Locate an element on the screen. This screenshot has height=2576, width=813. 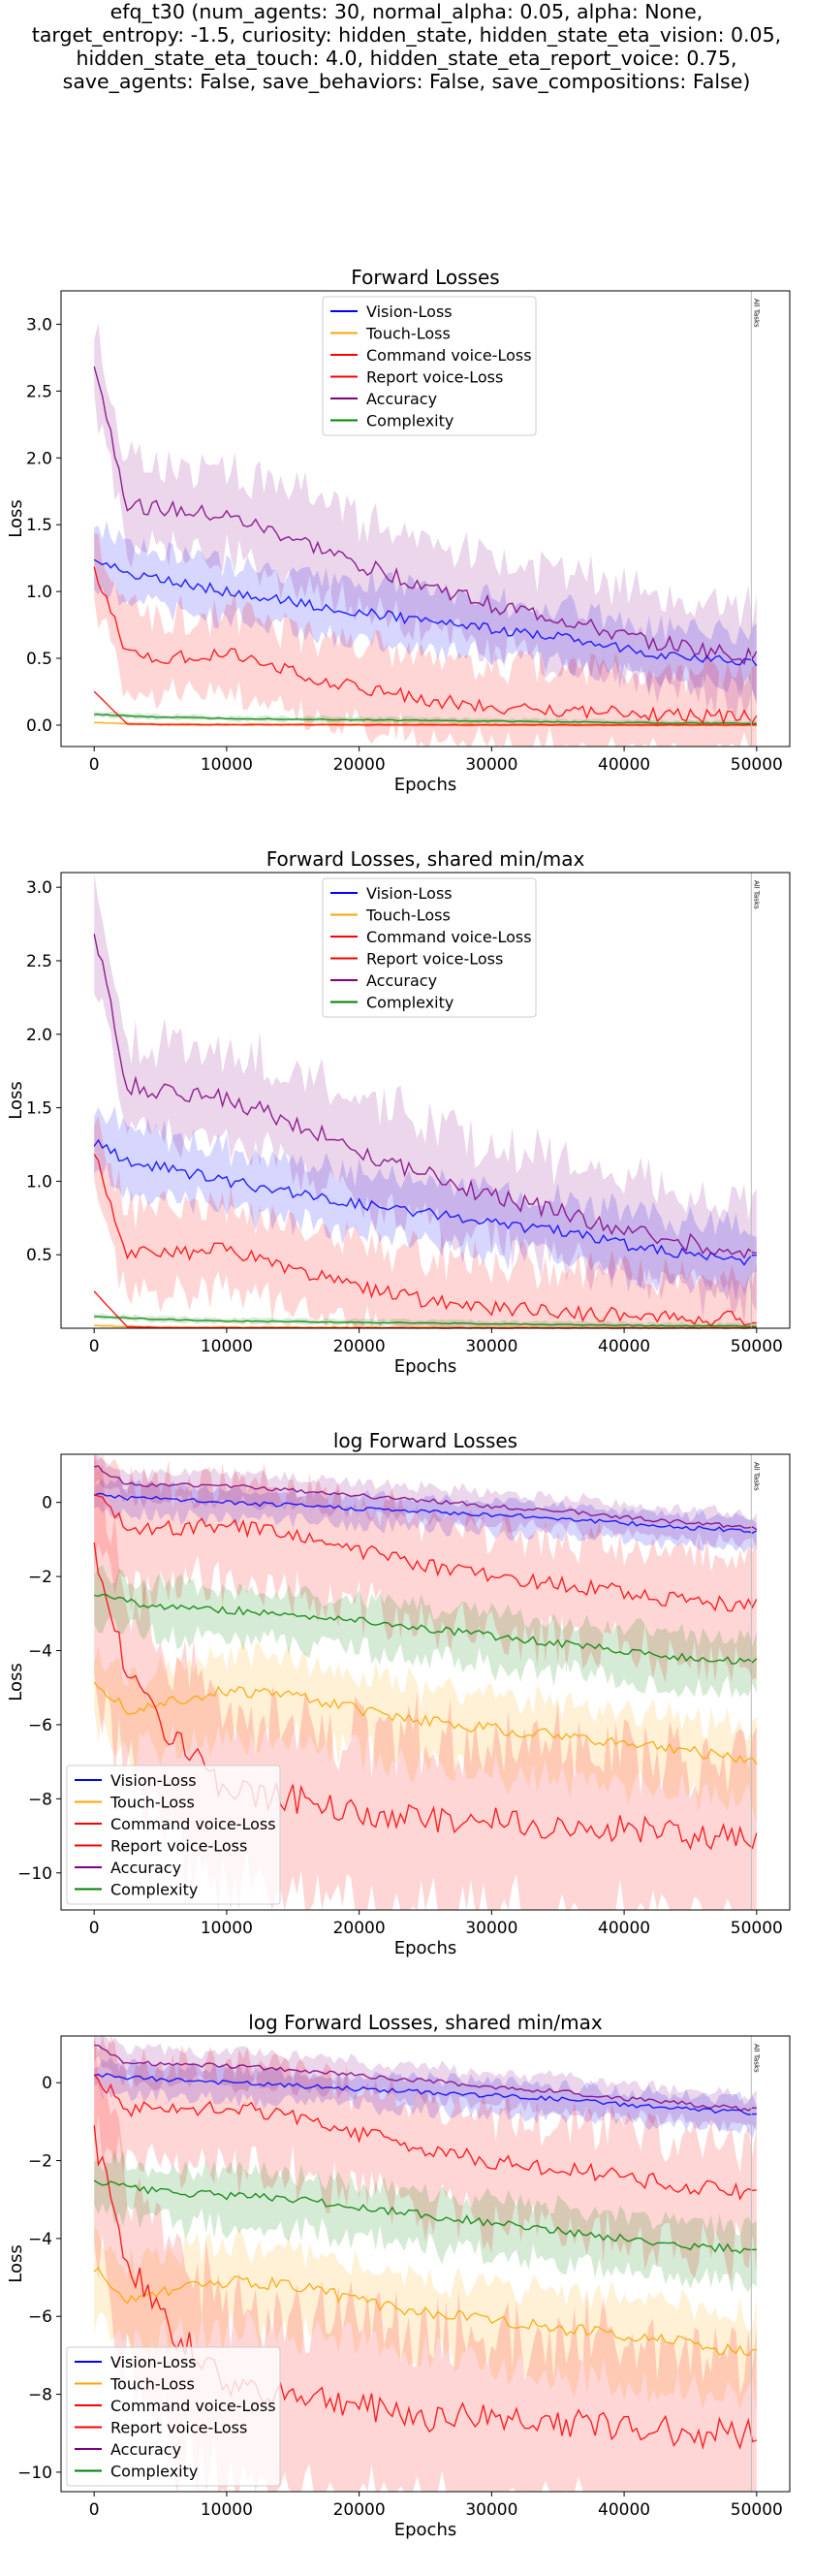
chart-title: Forward Losses is located at coordinates (425, 278).